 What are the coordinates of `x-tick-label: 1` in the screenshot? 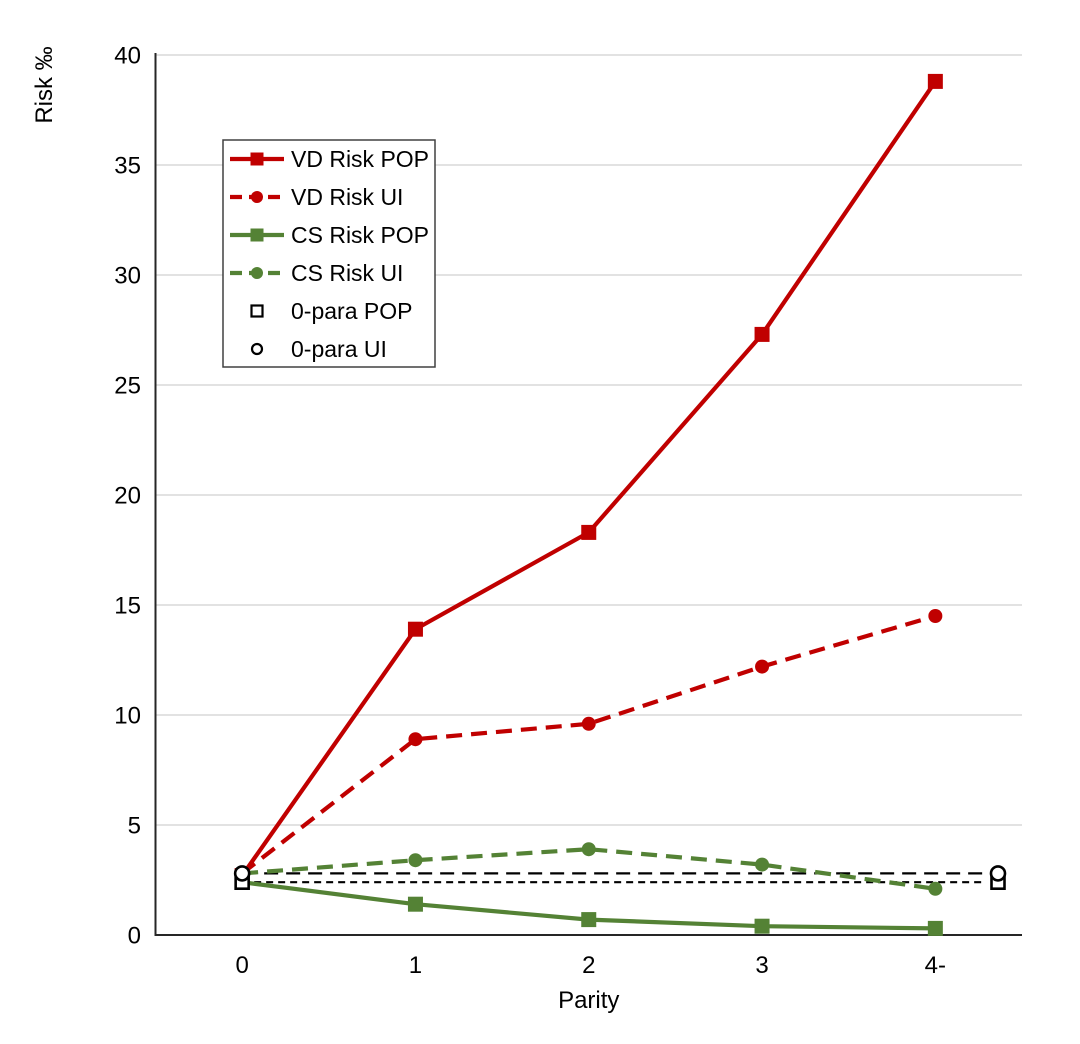 It's located at (415, 965).